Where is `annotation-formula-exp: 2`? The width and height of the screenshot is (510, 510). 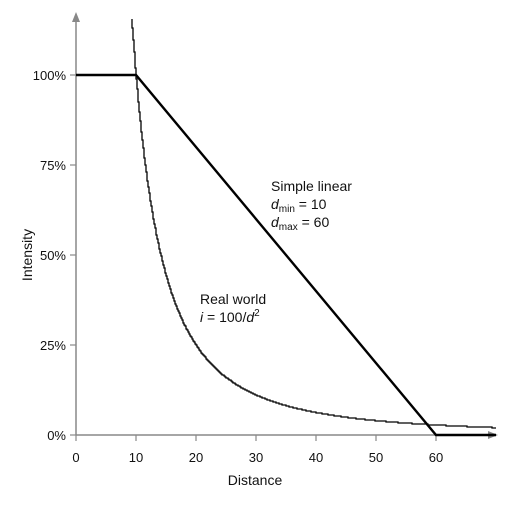 annotation-formula-exp: 2 is located at coordinates (257, 313).